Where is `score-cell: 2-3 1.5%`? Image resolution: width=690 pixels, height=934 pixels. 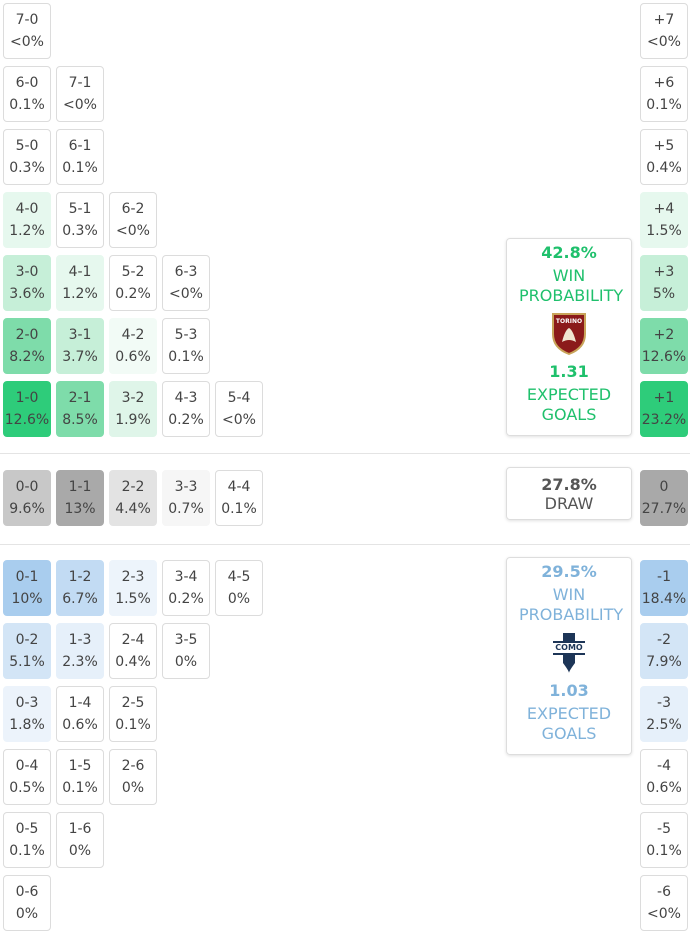 score-cell: 2-3 1.5% is located at coordinates (133, 588).